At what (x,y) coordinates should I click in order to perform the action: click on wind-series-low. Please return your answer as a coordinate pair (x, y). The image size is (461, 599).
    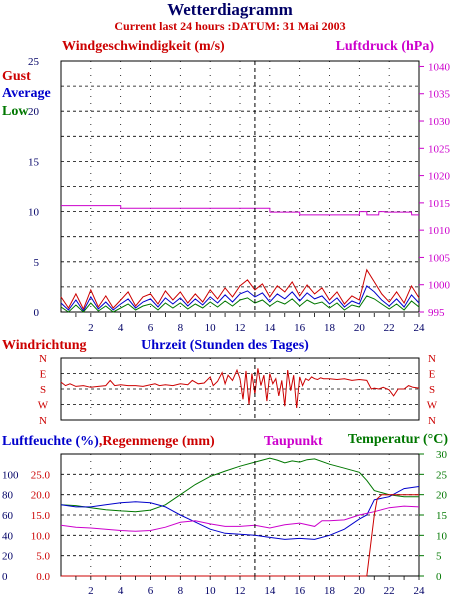
    Looking at the image, I should click on (240, 304).